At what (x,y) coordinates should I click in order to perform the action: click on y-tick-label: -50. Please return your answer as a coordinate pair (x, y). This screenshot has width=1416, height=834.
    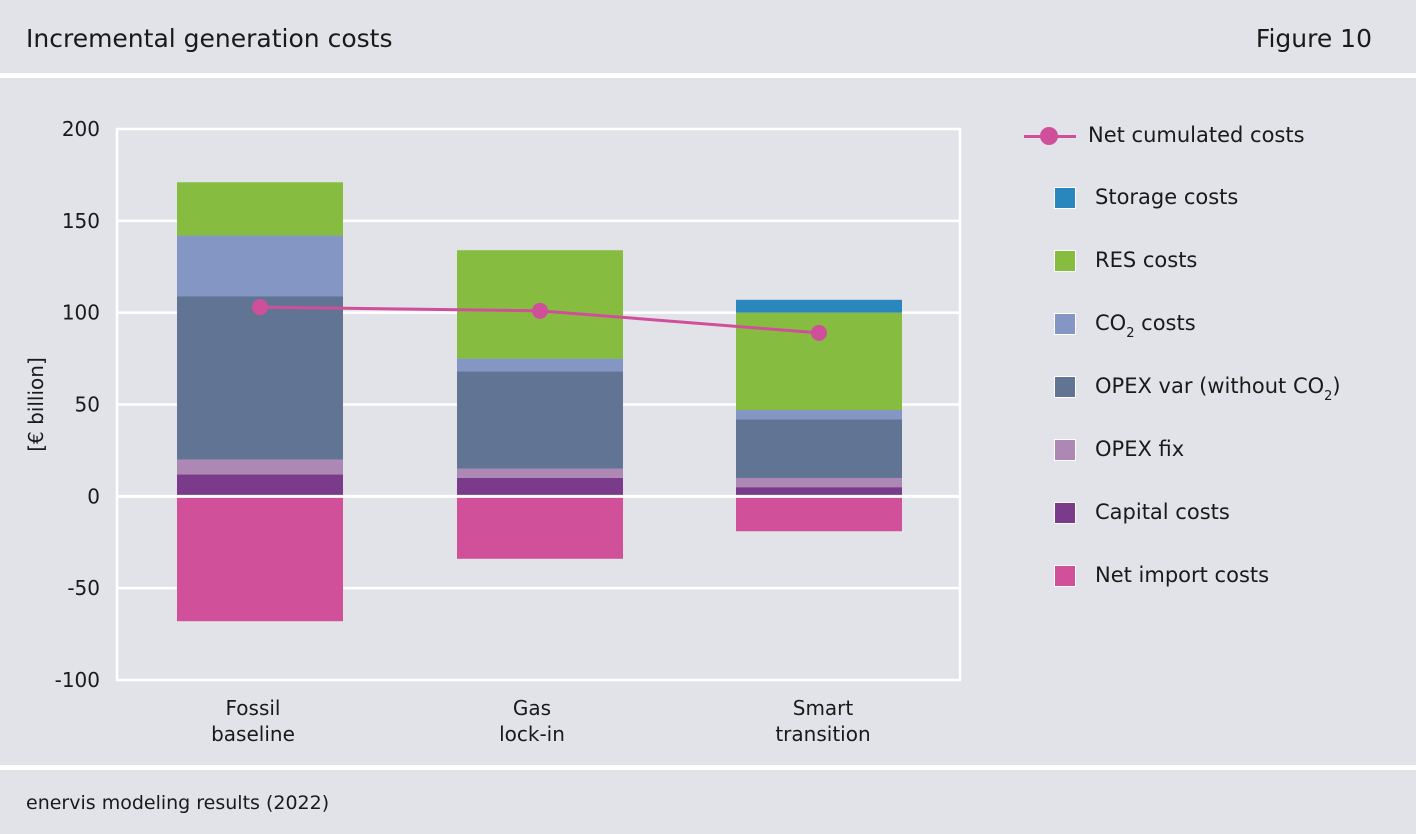
    Looking at the image, I should click on (83, 588).